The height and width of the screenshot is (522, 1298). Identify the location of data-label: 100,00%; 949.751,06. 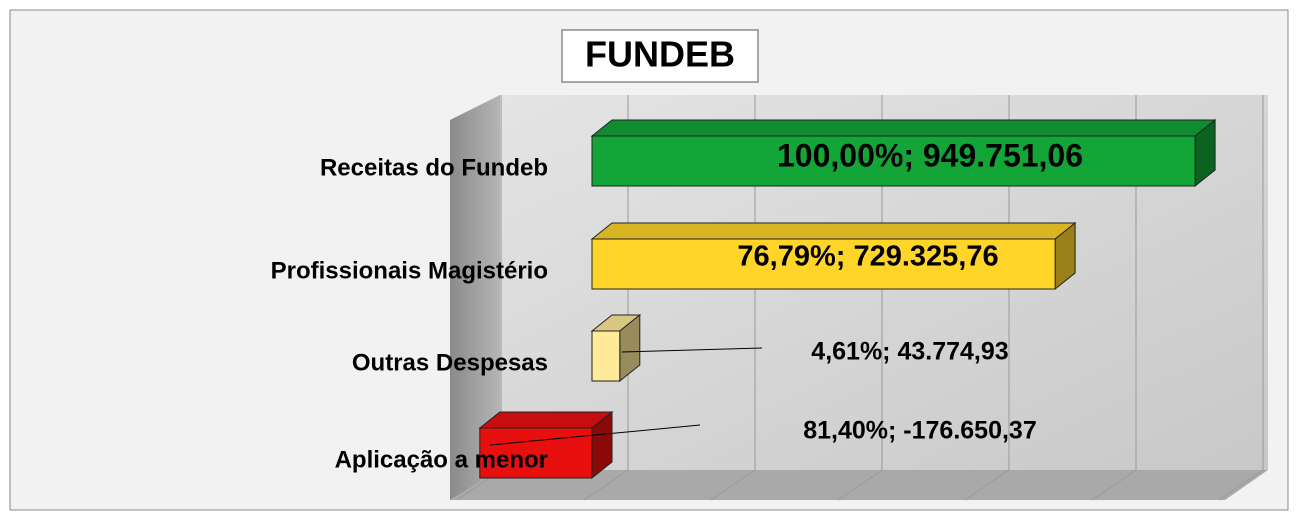
(930, 155).